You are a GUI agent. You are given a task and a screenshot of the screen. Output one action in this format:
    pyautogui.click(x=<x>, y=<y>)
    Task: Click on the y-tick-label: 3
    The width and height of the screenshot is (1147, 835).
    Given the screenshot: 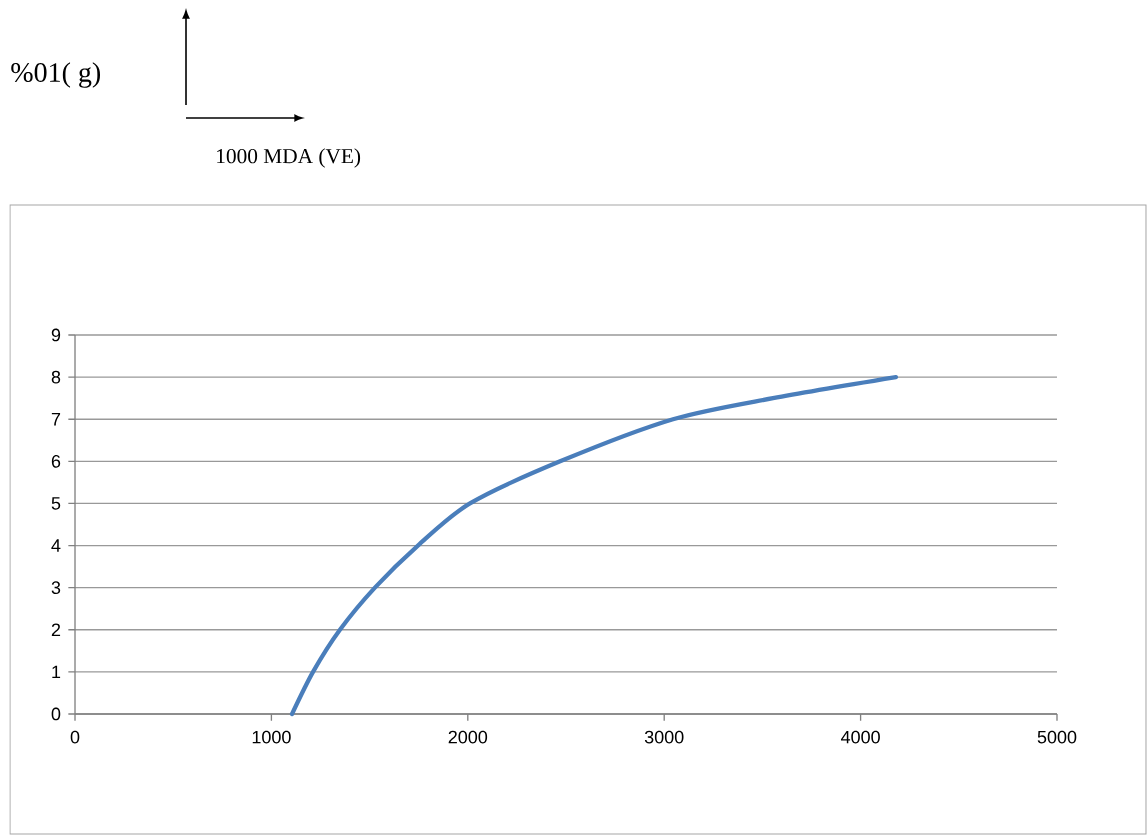 What is the action you would take?
    pyautogui.click(x=56, y=588)
    